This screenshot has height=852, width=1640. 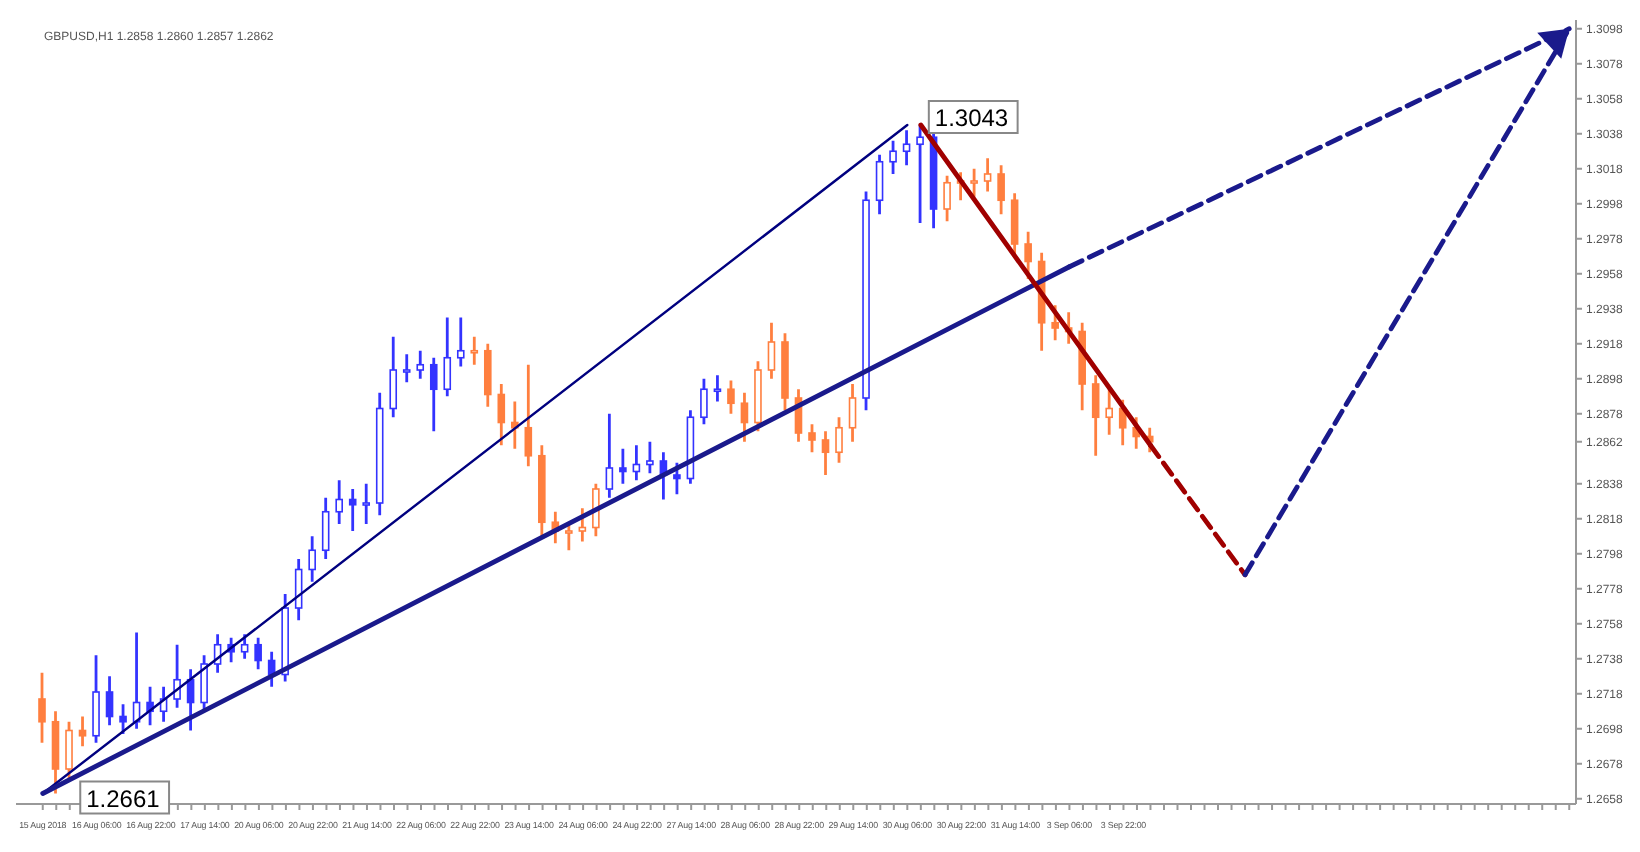 What do you see at coordinates (123, 798) in the screenshot?
I see `annotation: 1.2661` at bounding box center [123, 798].